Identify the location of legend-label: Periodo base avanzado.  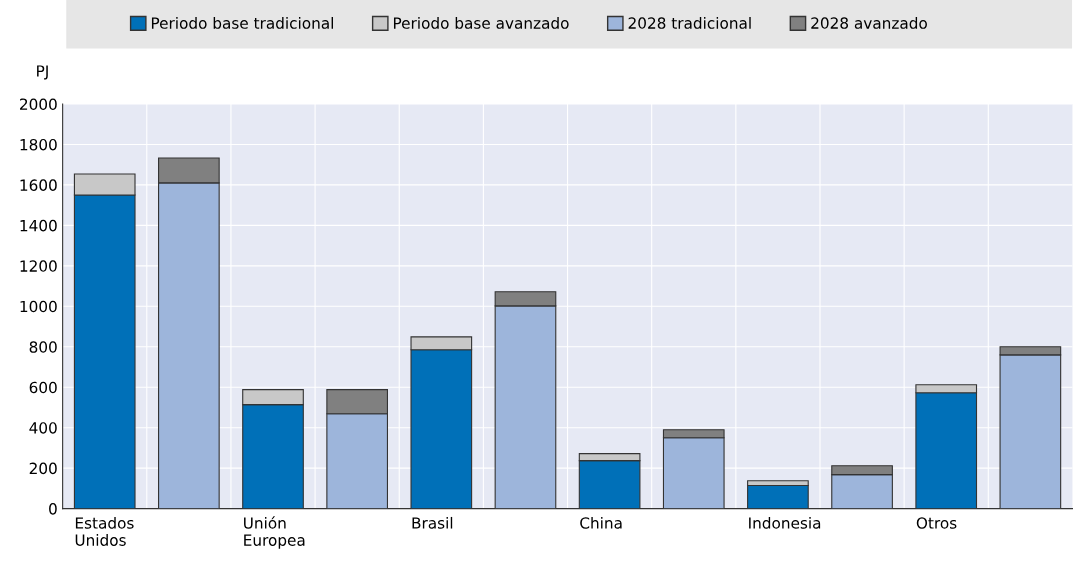
(481, 23).